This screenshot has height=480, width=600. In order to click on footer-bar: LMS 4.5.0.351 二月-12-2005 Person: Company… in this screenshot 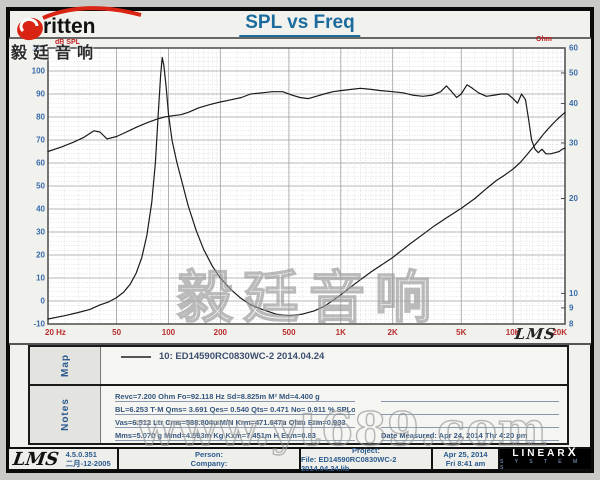, I will do `click(300, 459)`.